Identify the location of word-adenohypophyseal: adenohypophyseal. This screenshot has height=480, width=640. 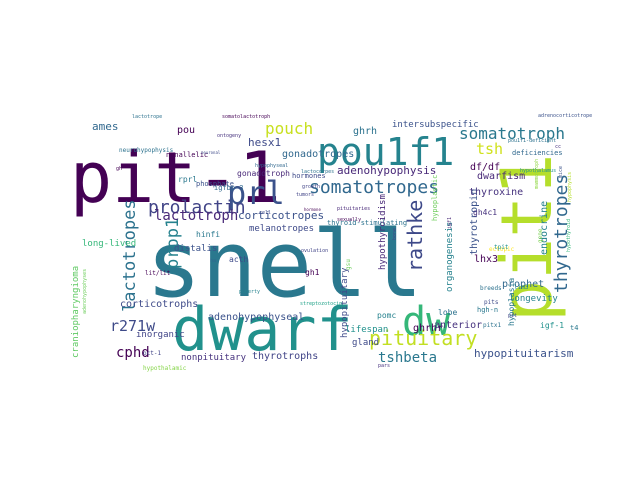
(256, 317).